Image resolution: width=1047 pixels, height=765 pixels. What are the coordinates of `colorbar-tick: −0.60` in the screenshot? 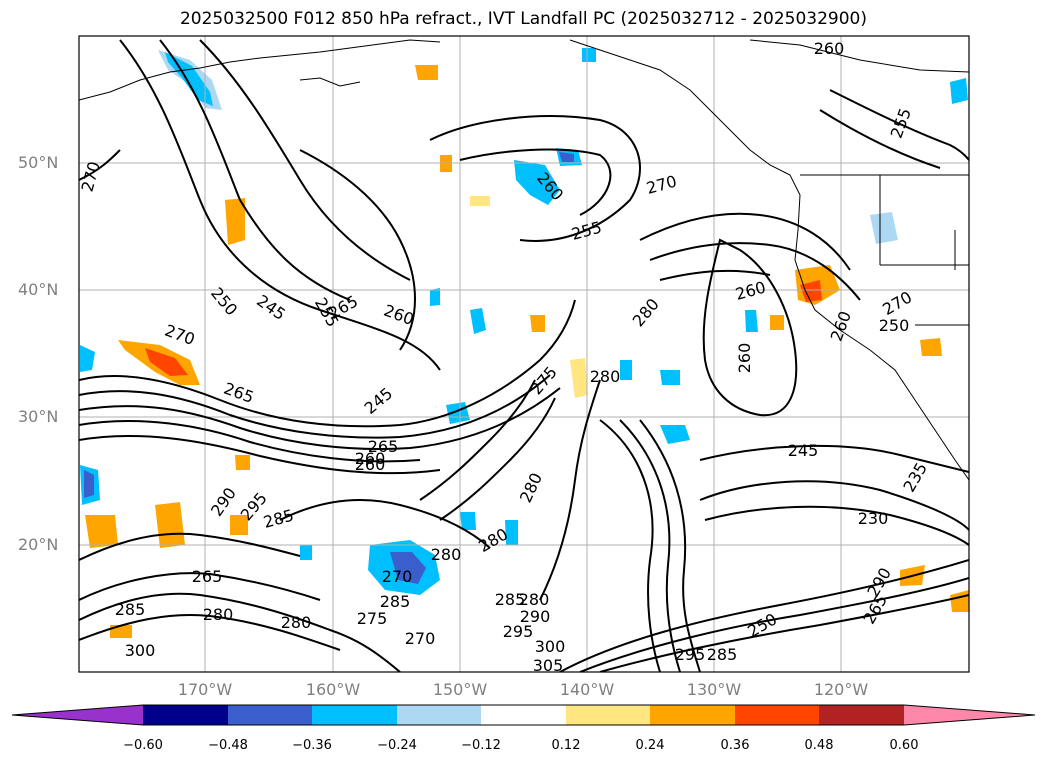 It's located at (143, 745).